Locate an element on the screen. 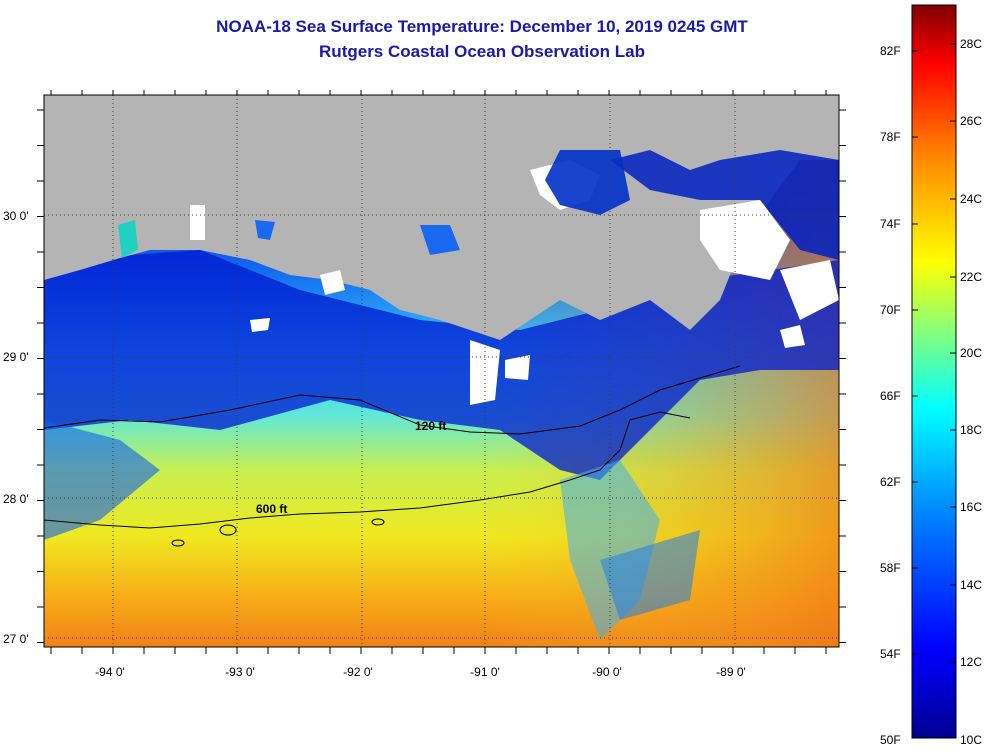  map-subtitle: Rutgers Coastal Ocean Observation Lab is located at coordinates (482, 51).